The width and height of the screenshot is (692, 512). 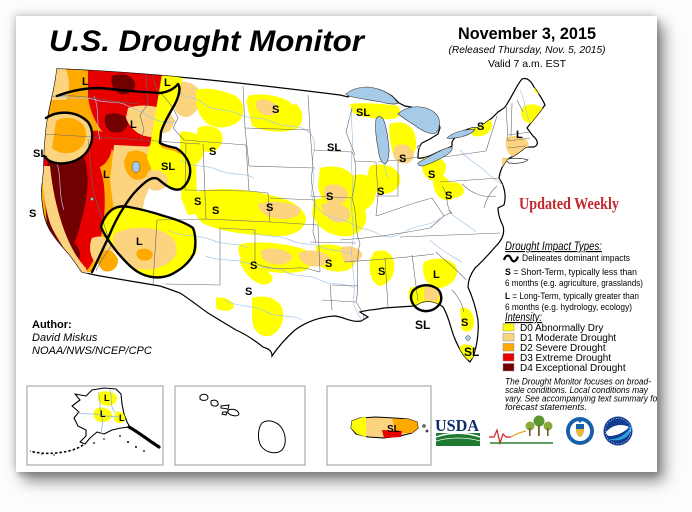 What do you see at coordinates (527, 50) in the screenshot?
I see `svg-text:(Released Thursday, Nov. 5, 20: (Released Thursday, Nov. 5, 2015)` at bounding box center [527, 50].